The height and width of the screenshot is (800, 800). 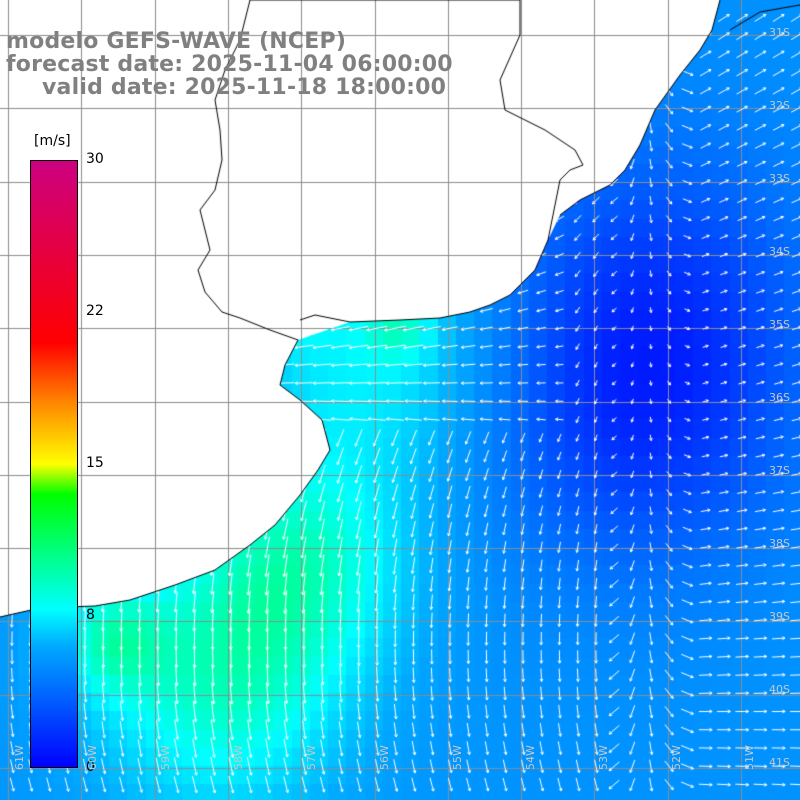 I want to click on lat-label: 31S, so click(x=779, y=32).